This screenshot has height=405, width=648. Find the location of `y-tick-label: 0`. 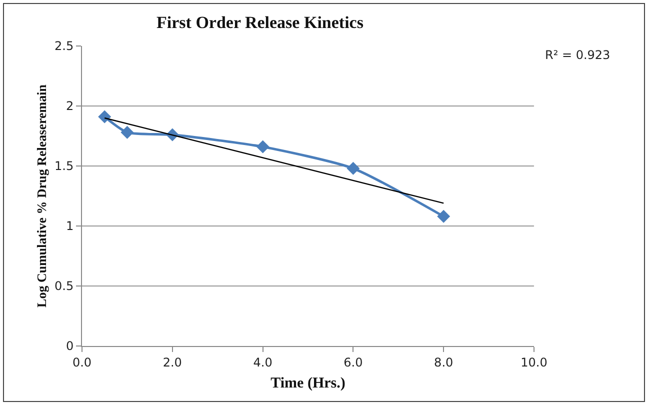

y-tick-label: 0 is located at coordinates (70, 346).